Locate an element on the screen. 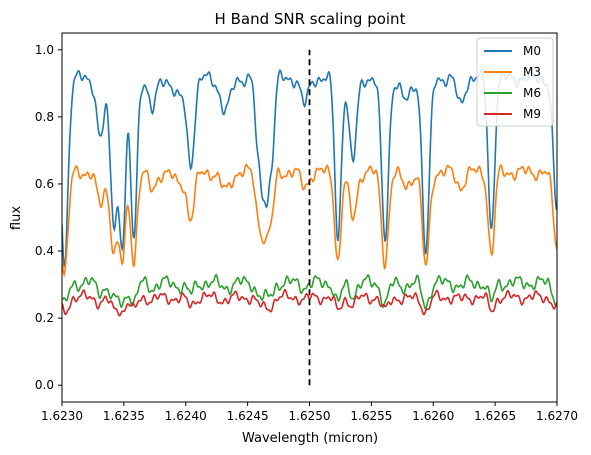 The width and height of the screenshot is (591, 455). legend-label-m3: M3 is located at coordinates (532, 72).